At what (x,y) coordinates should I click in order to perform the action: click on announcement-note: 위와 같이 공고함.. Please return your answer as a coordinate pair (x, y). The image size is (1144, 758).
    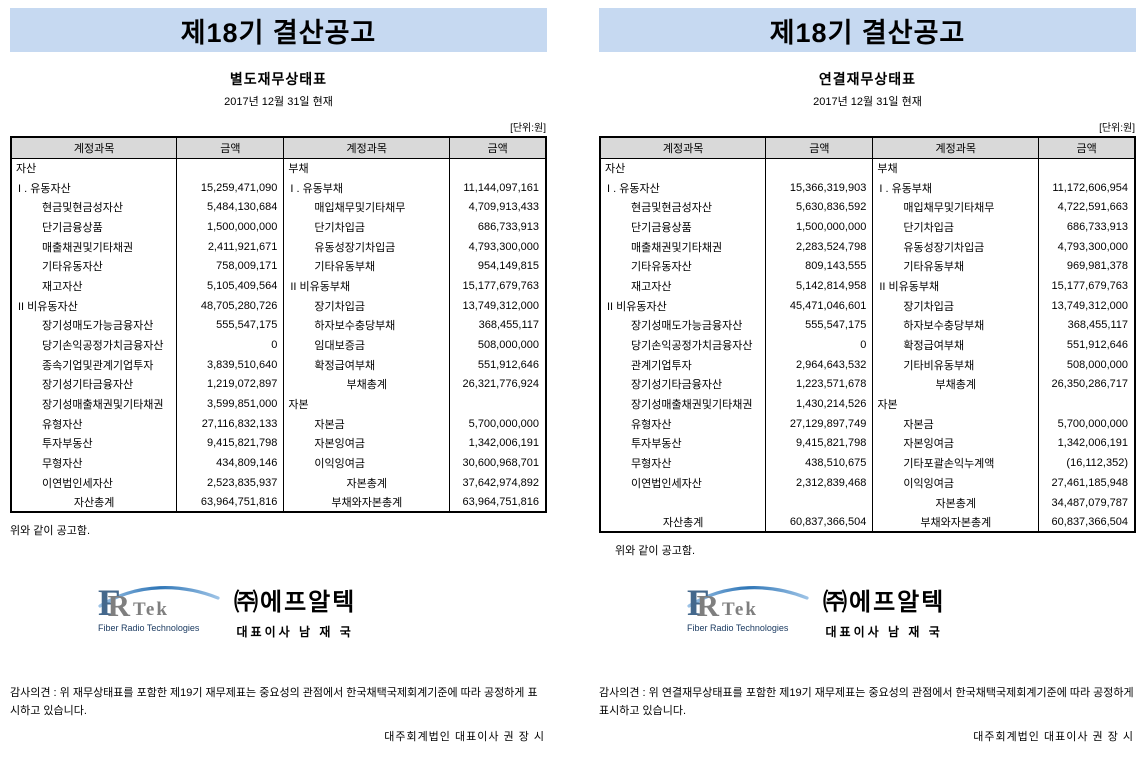
    Looking at the image, I should click on (50, 531).